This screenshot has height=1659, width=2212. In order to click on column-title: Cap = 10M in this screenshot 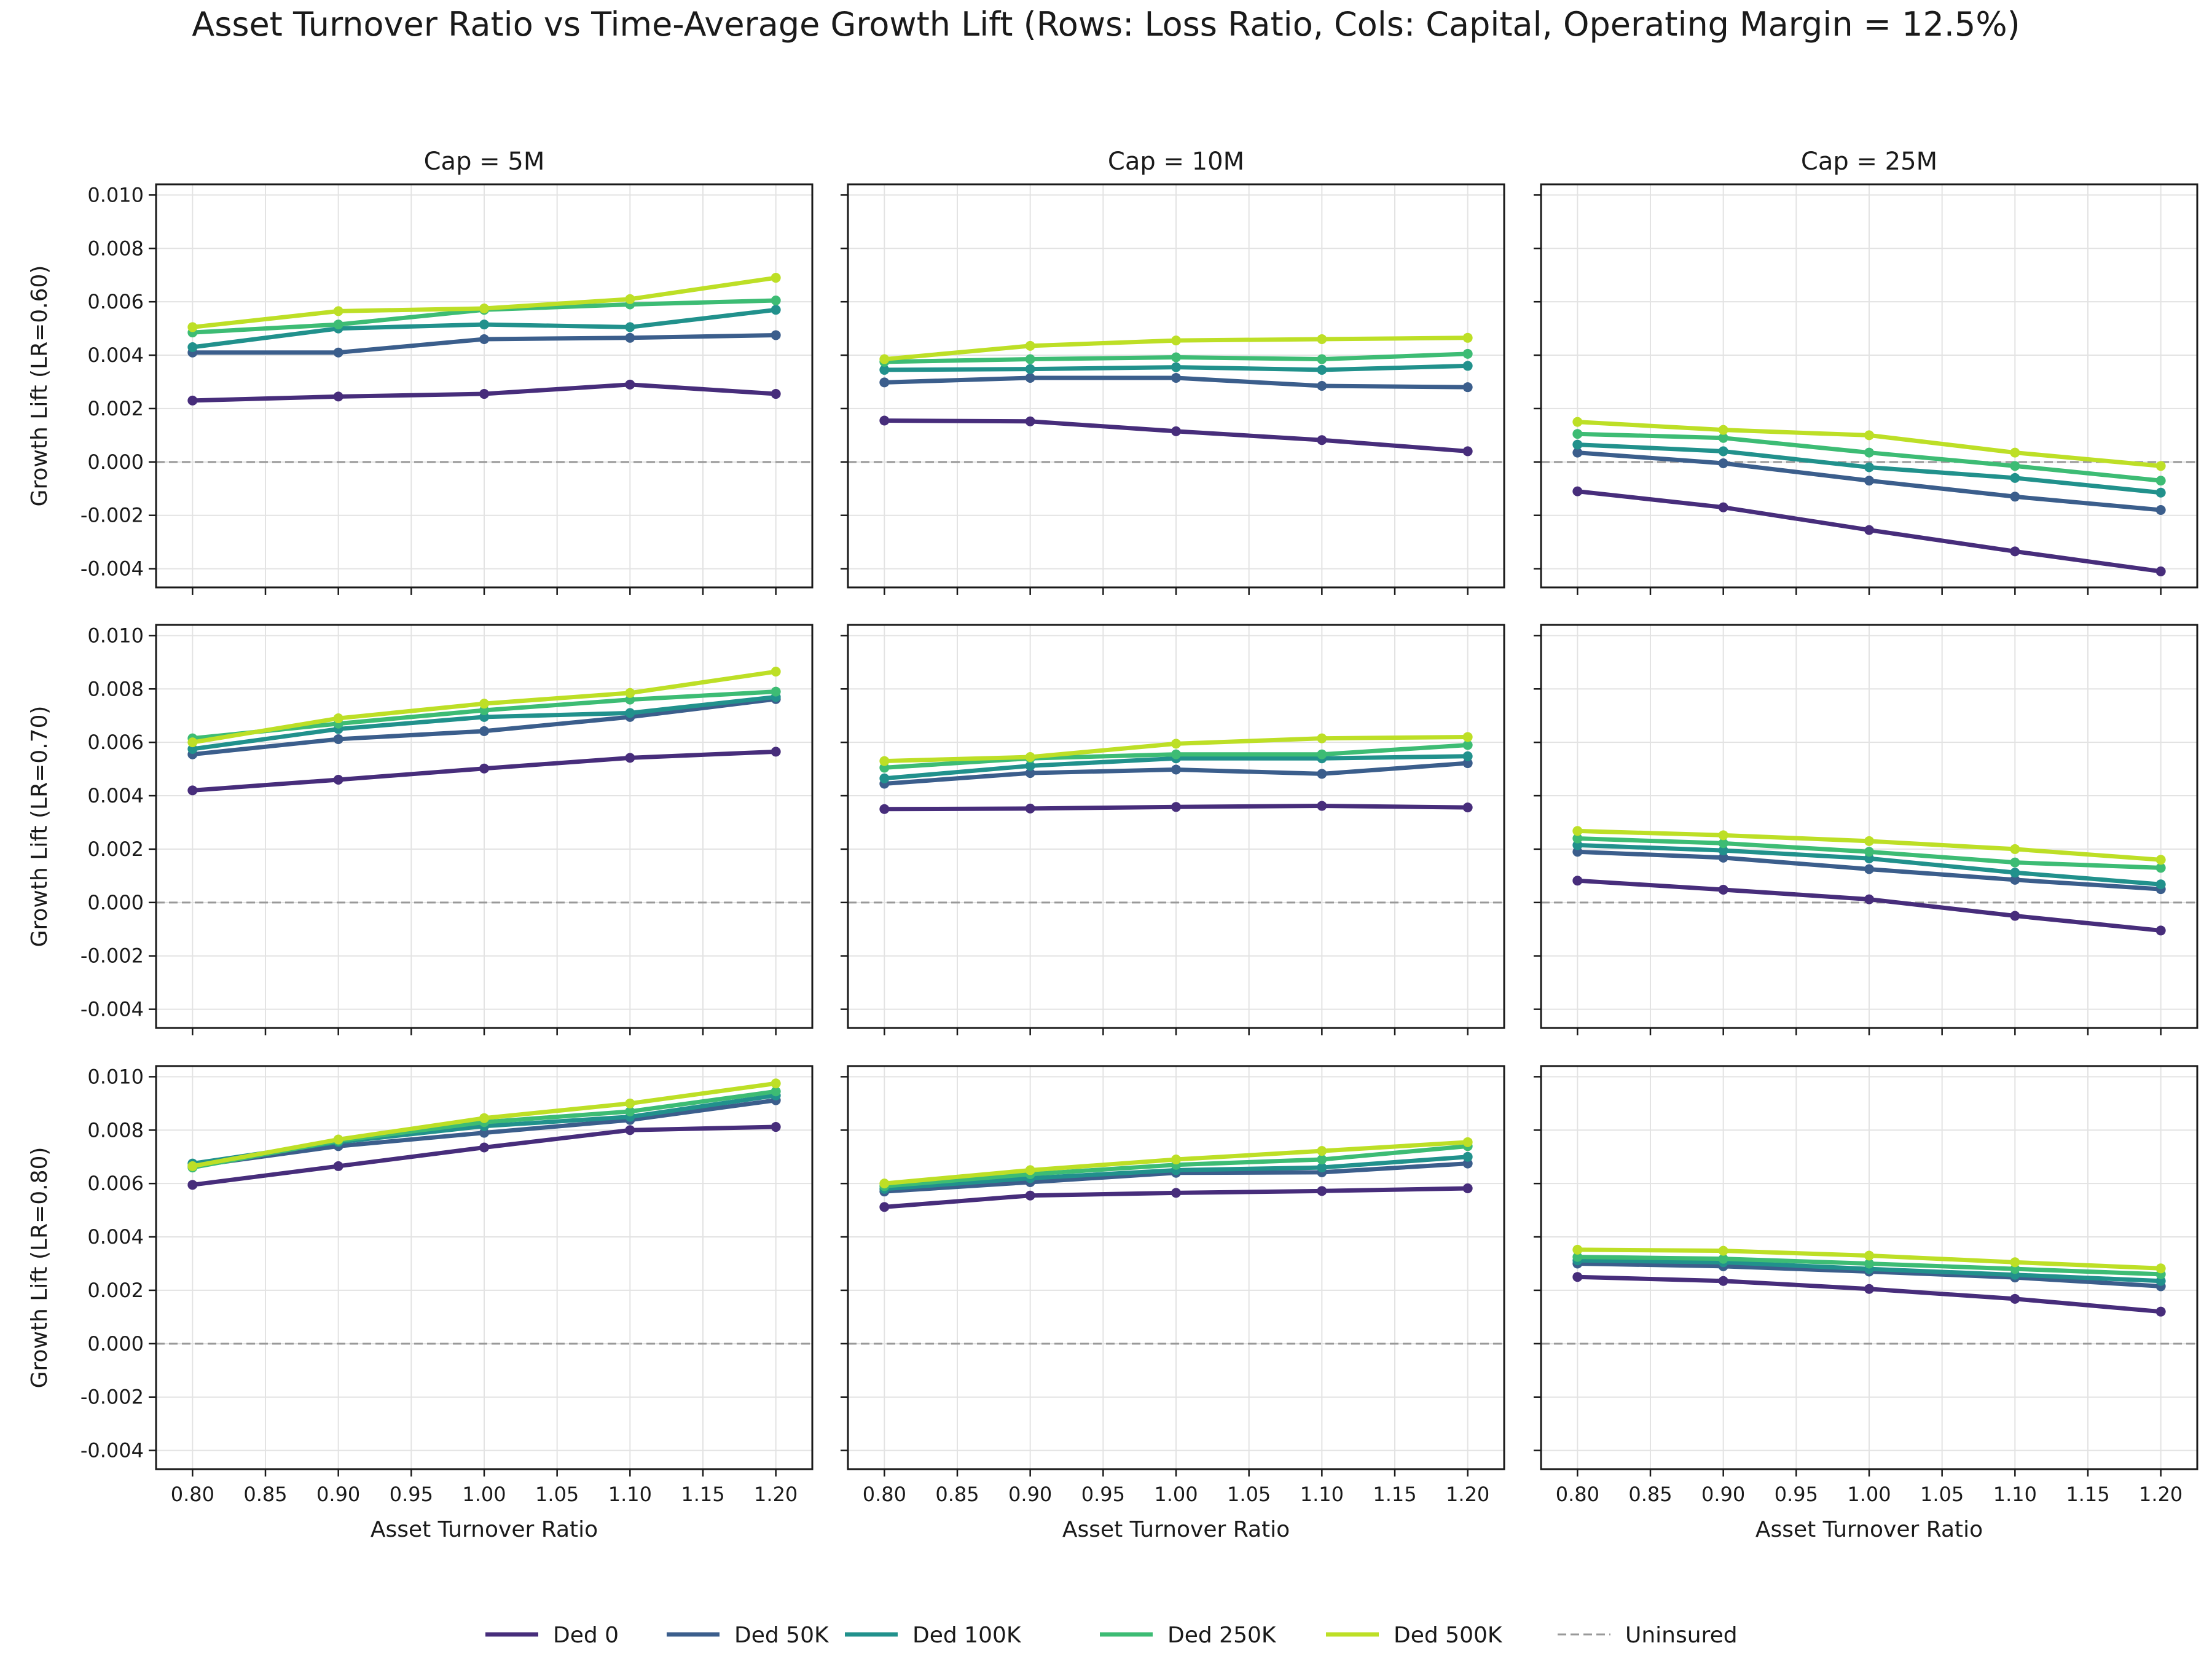, I will do `click(1176, 161)`.